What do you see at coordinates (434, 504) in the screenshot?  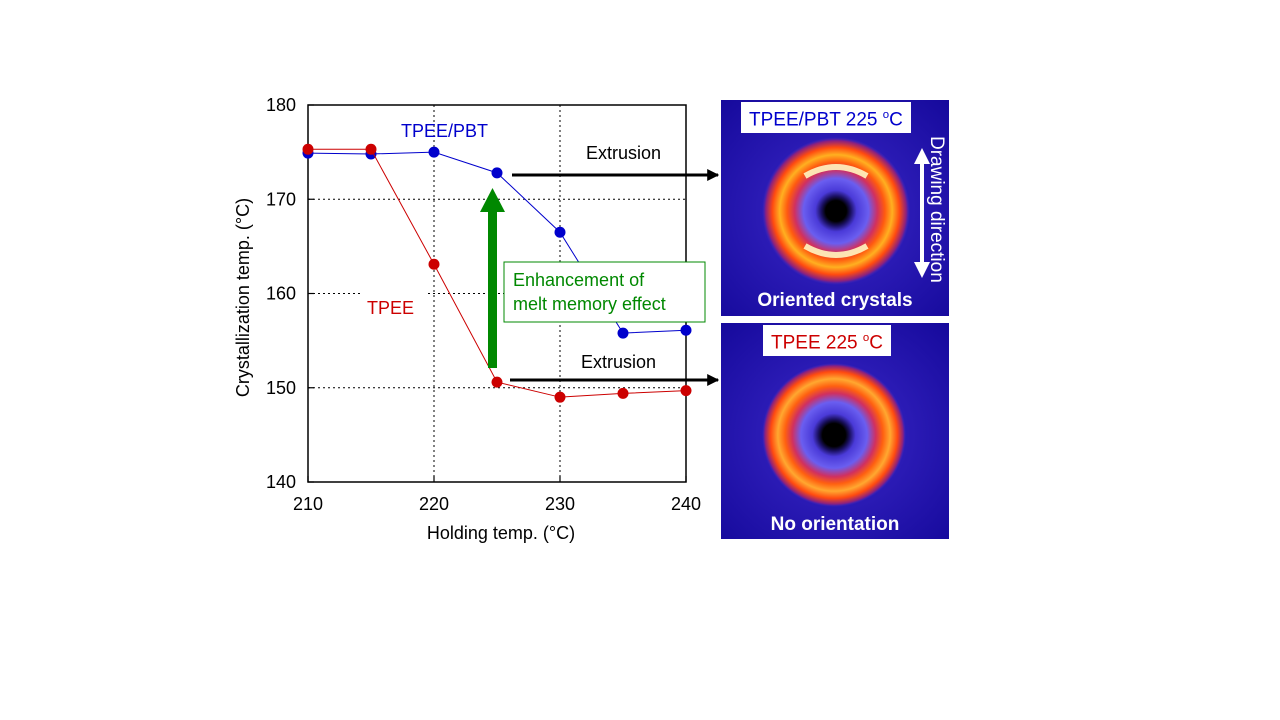 I see `x-tick-label: 220` at bounding box center [434, 504].